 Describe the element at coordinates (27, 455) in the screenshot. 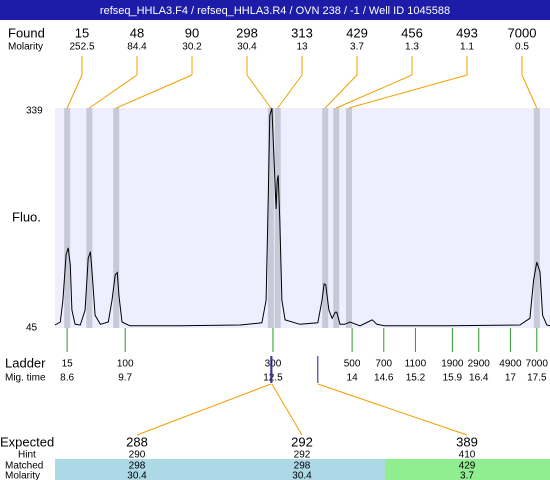

I see `hint-label: Hint` at that location.